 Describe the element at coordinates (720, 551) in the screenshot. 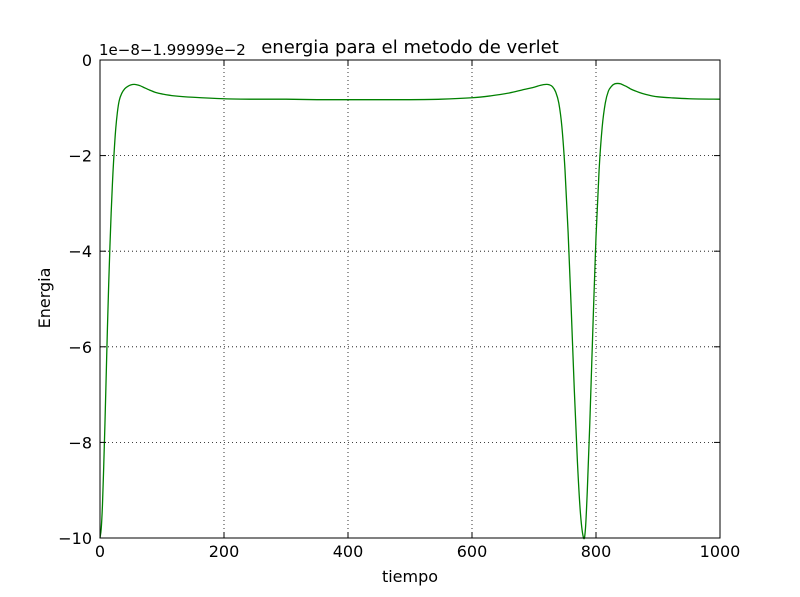

I see `x-tick-label: 1000` at that location.